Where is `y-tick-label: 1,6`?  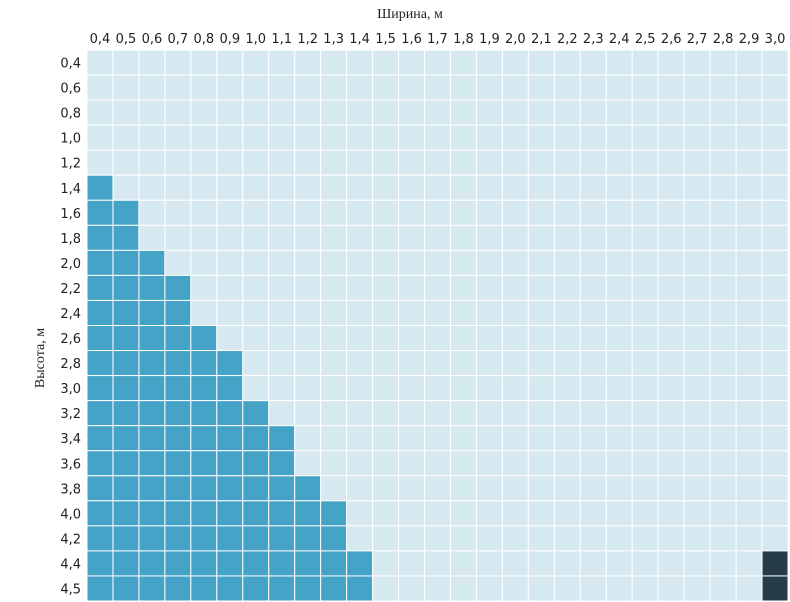 y-tick-label: 1,6 is located at coordinates (70, 214).